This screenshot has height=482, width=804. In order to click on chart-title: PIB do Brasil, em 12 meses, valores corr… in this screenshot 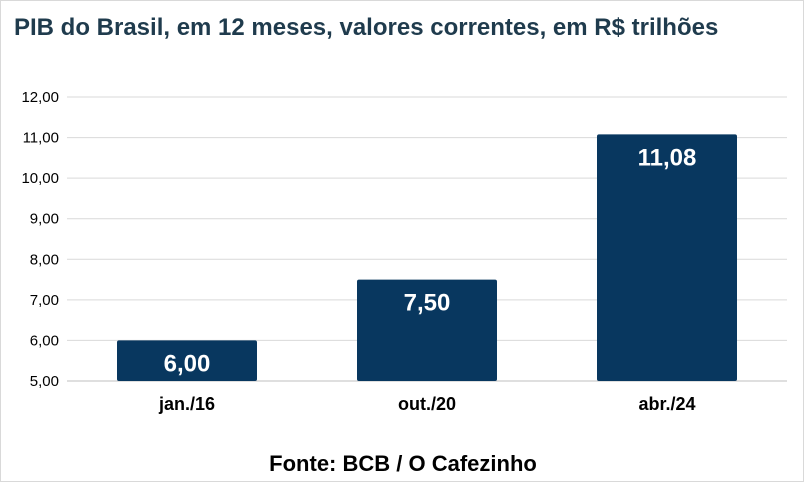, I will do `click(366, 27)`.